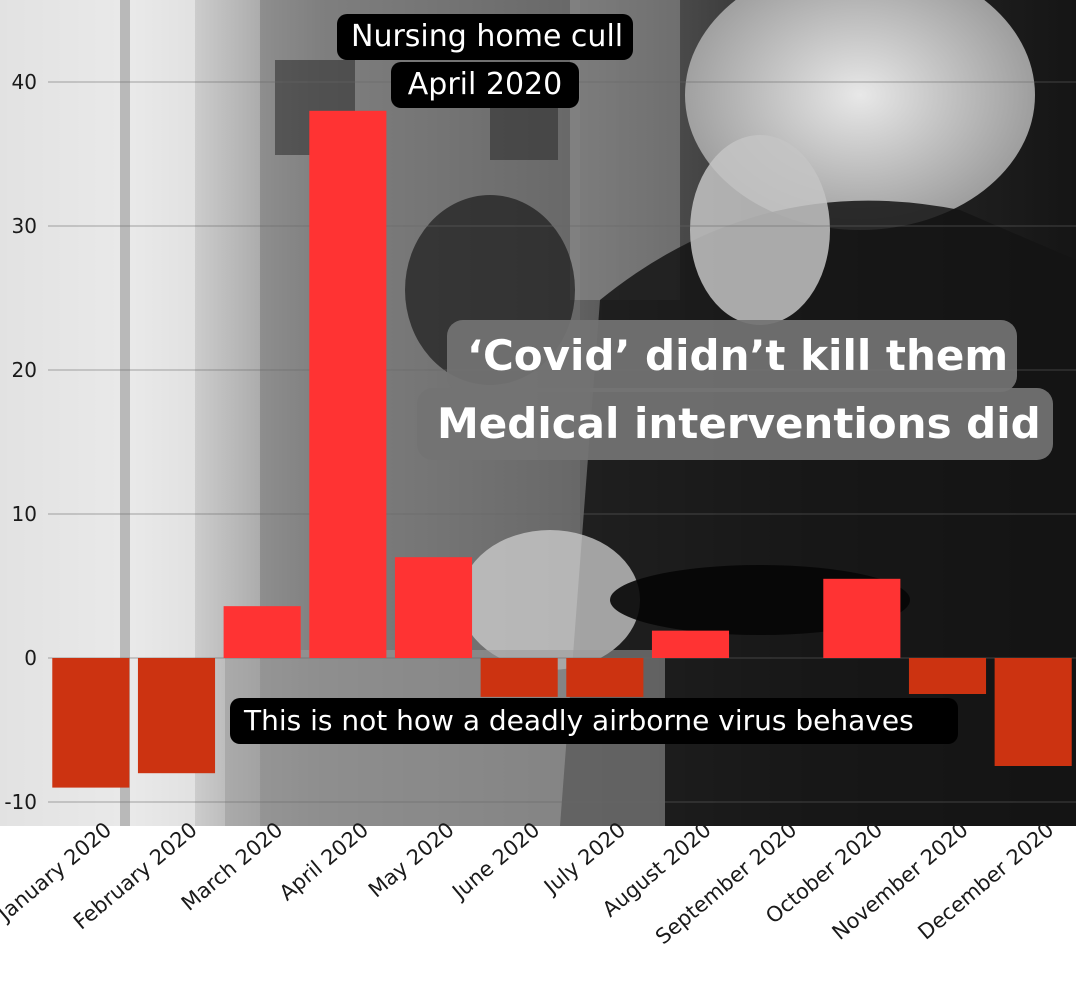 Image resolution: width=1076 pixels, height=1003 pixels. I want to click on y-tick-label: -10, so click(20, 802).